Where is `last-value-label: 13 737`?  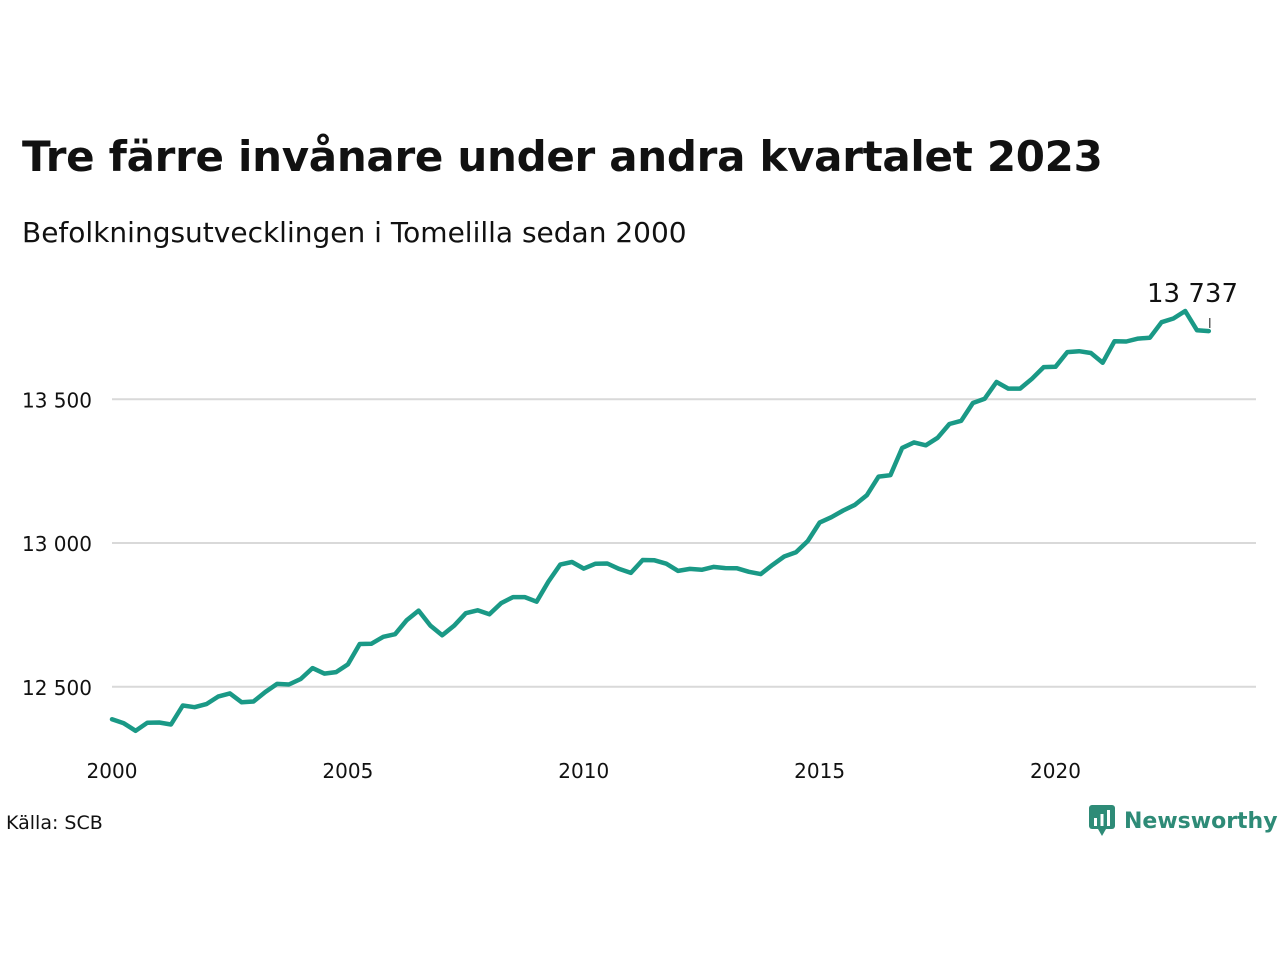 last-value-label: 13 737 is located at coordinates (1192, 294).